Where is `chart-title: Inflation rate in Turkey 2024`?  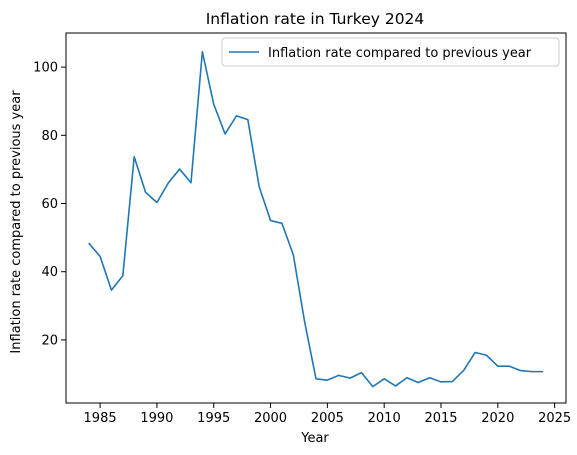
chart-title: Inflation rate in Turkey 2024 is located at coordinates (315, 19).